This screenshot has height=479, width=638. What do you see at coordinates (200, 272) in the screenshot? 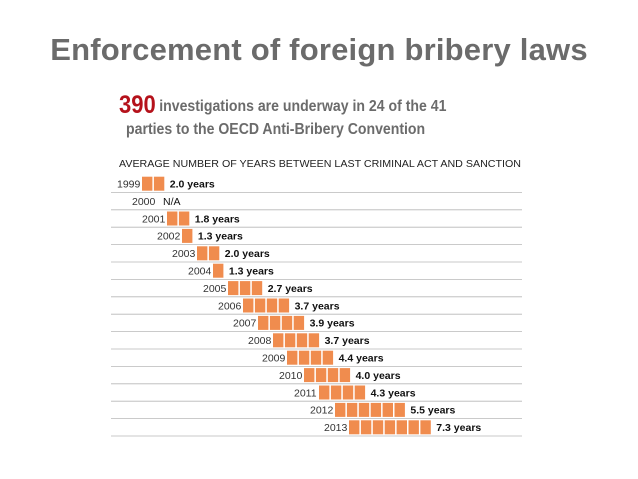
I see `year-label: 2004` at bounding box center [200, 272].